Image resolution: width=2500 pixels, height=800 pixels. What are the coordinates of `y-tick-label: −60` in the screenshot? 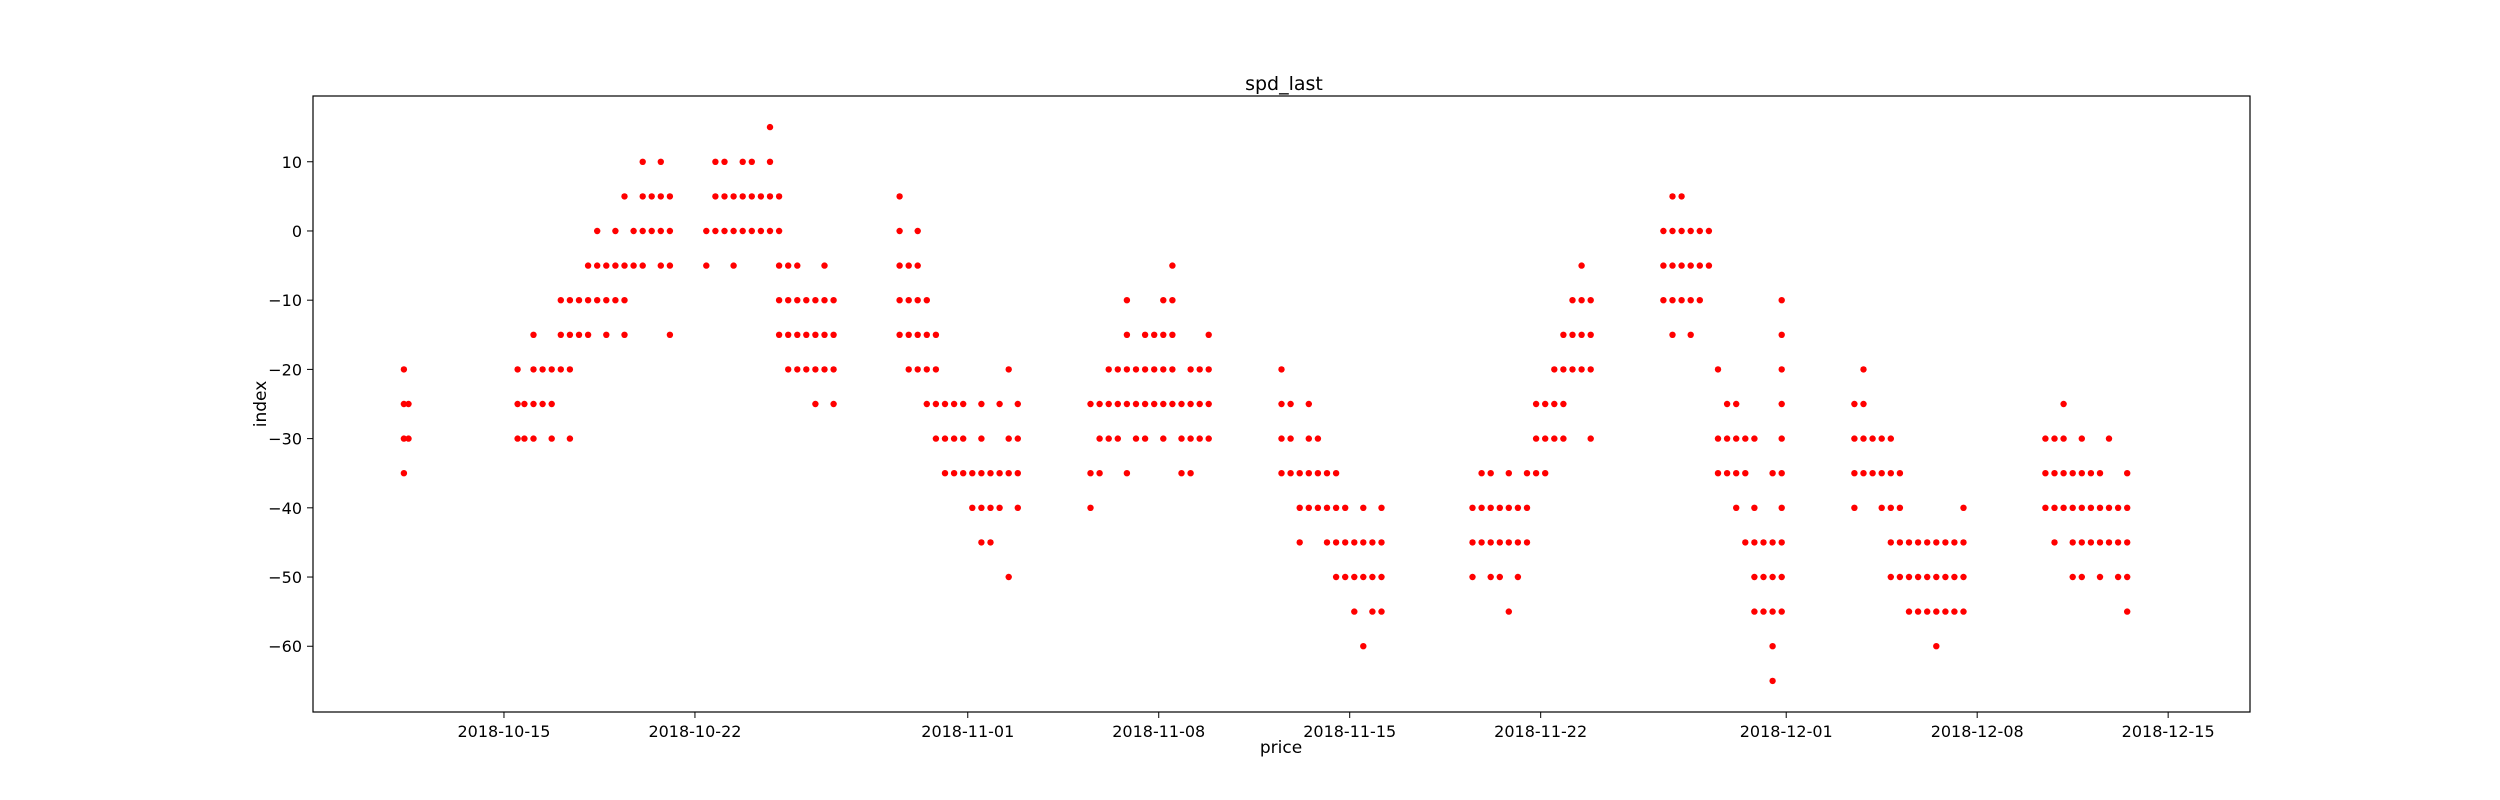 It's located at (285, 646).